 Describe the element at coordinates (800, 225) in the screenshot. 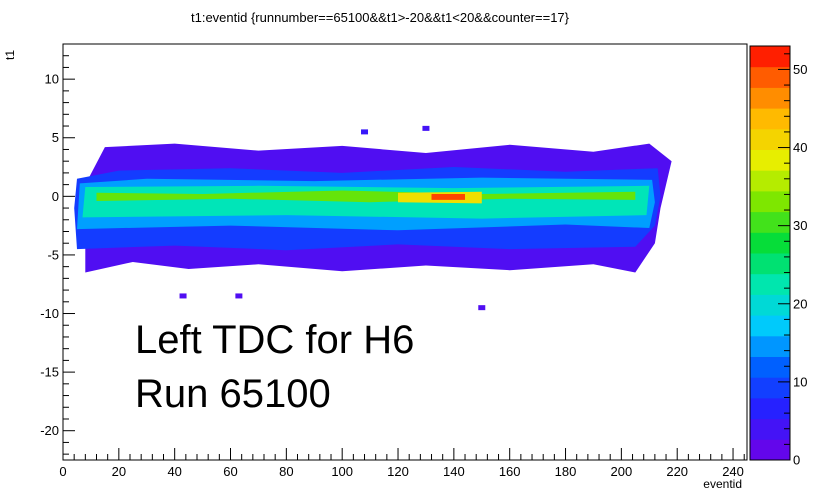

I see `color-scale-tick-label-30: 30` at that location.